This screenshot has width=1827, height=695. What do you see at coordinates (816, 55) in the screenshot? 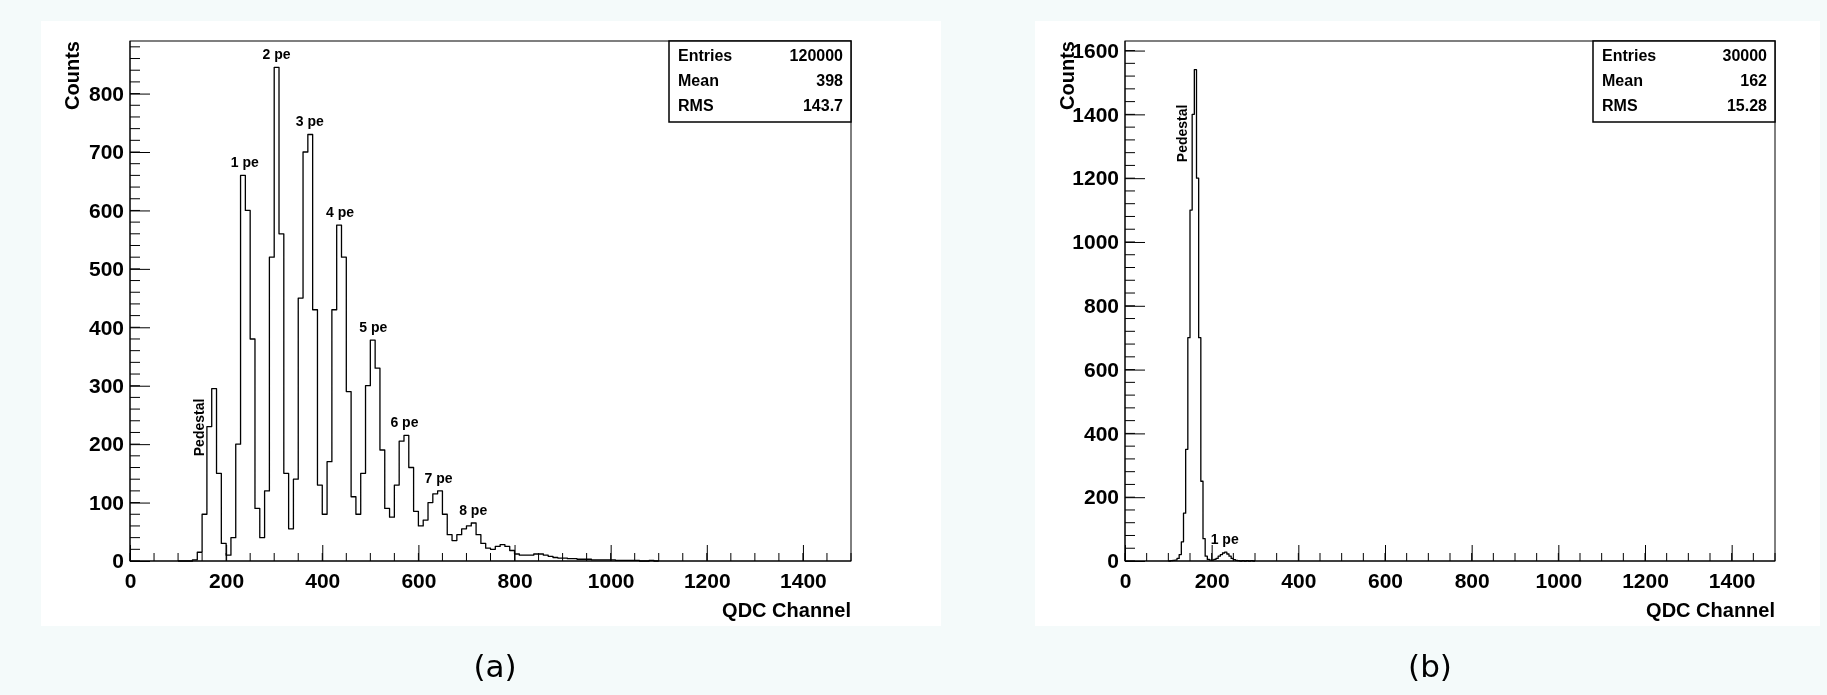
I see `annotation: 120000` at bounding box center [816, 55].